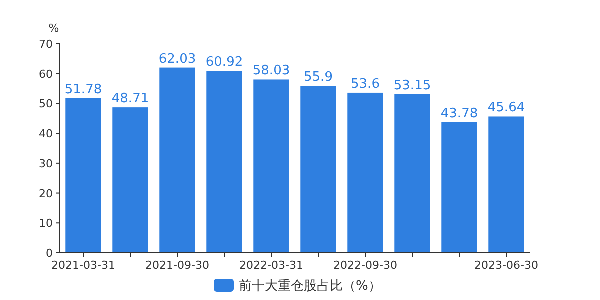  I want to click on y-tick-label: 30, so click(46, 163).